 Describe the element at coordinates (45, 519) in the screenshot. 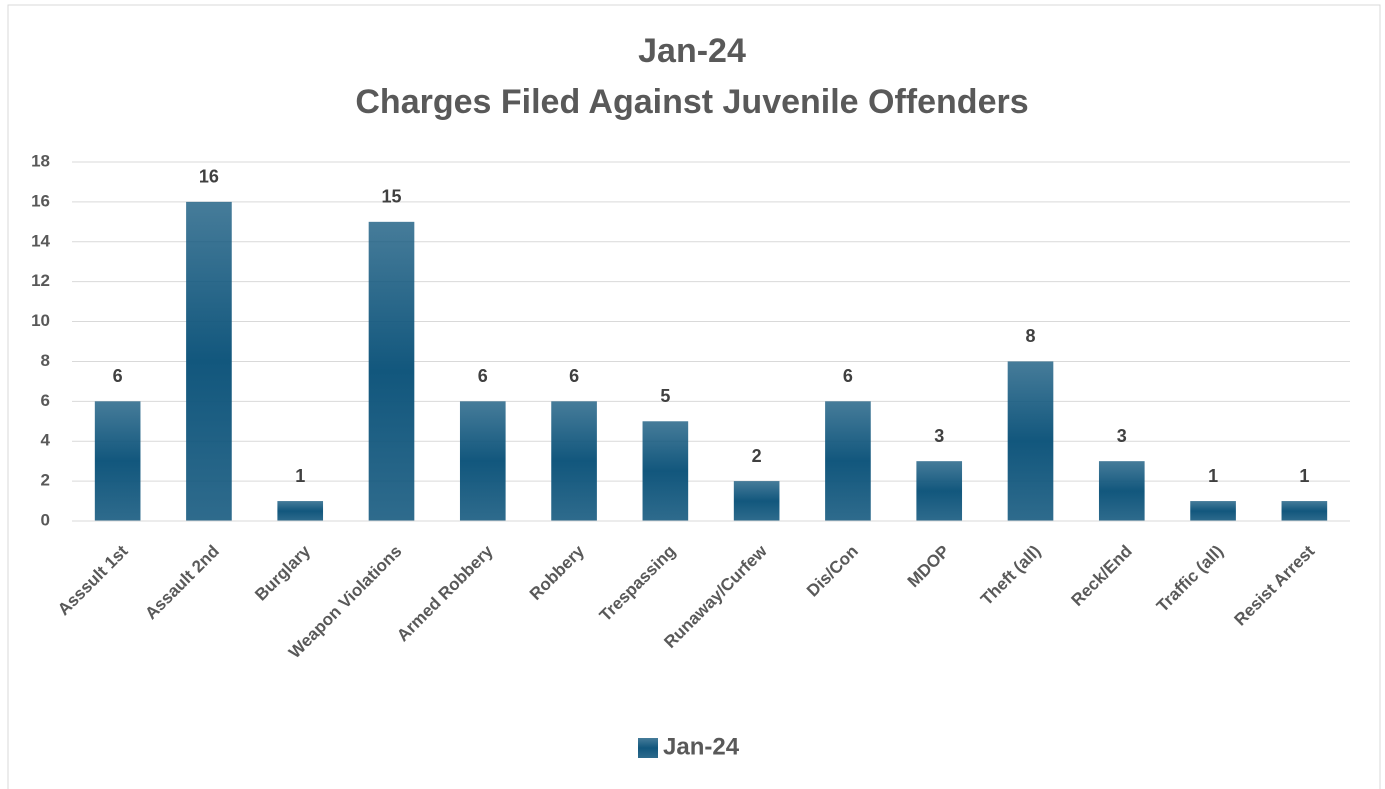

I see `y-tick-label: 0` at that location.